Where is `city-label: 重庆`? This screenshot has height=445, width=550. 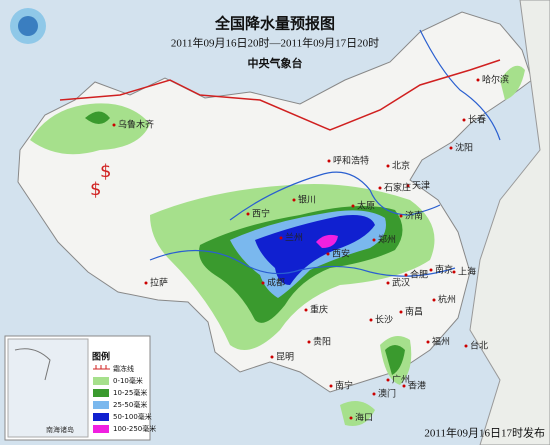
city-label: 重庆 is located at coordinates (319, 310).